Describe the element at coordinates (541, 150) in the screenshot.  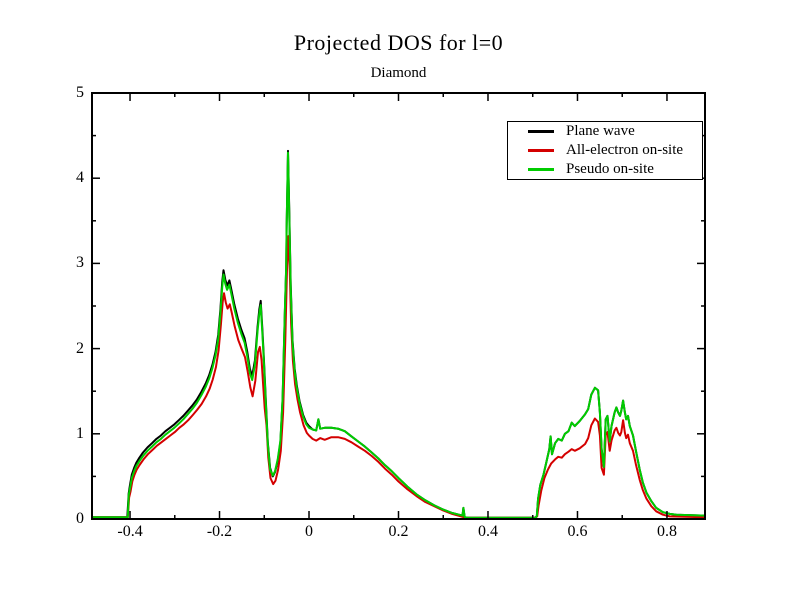
I see `all-electron-line-swatch` at that location.